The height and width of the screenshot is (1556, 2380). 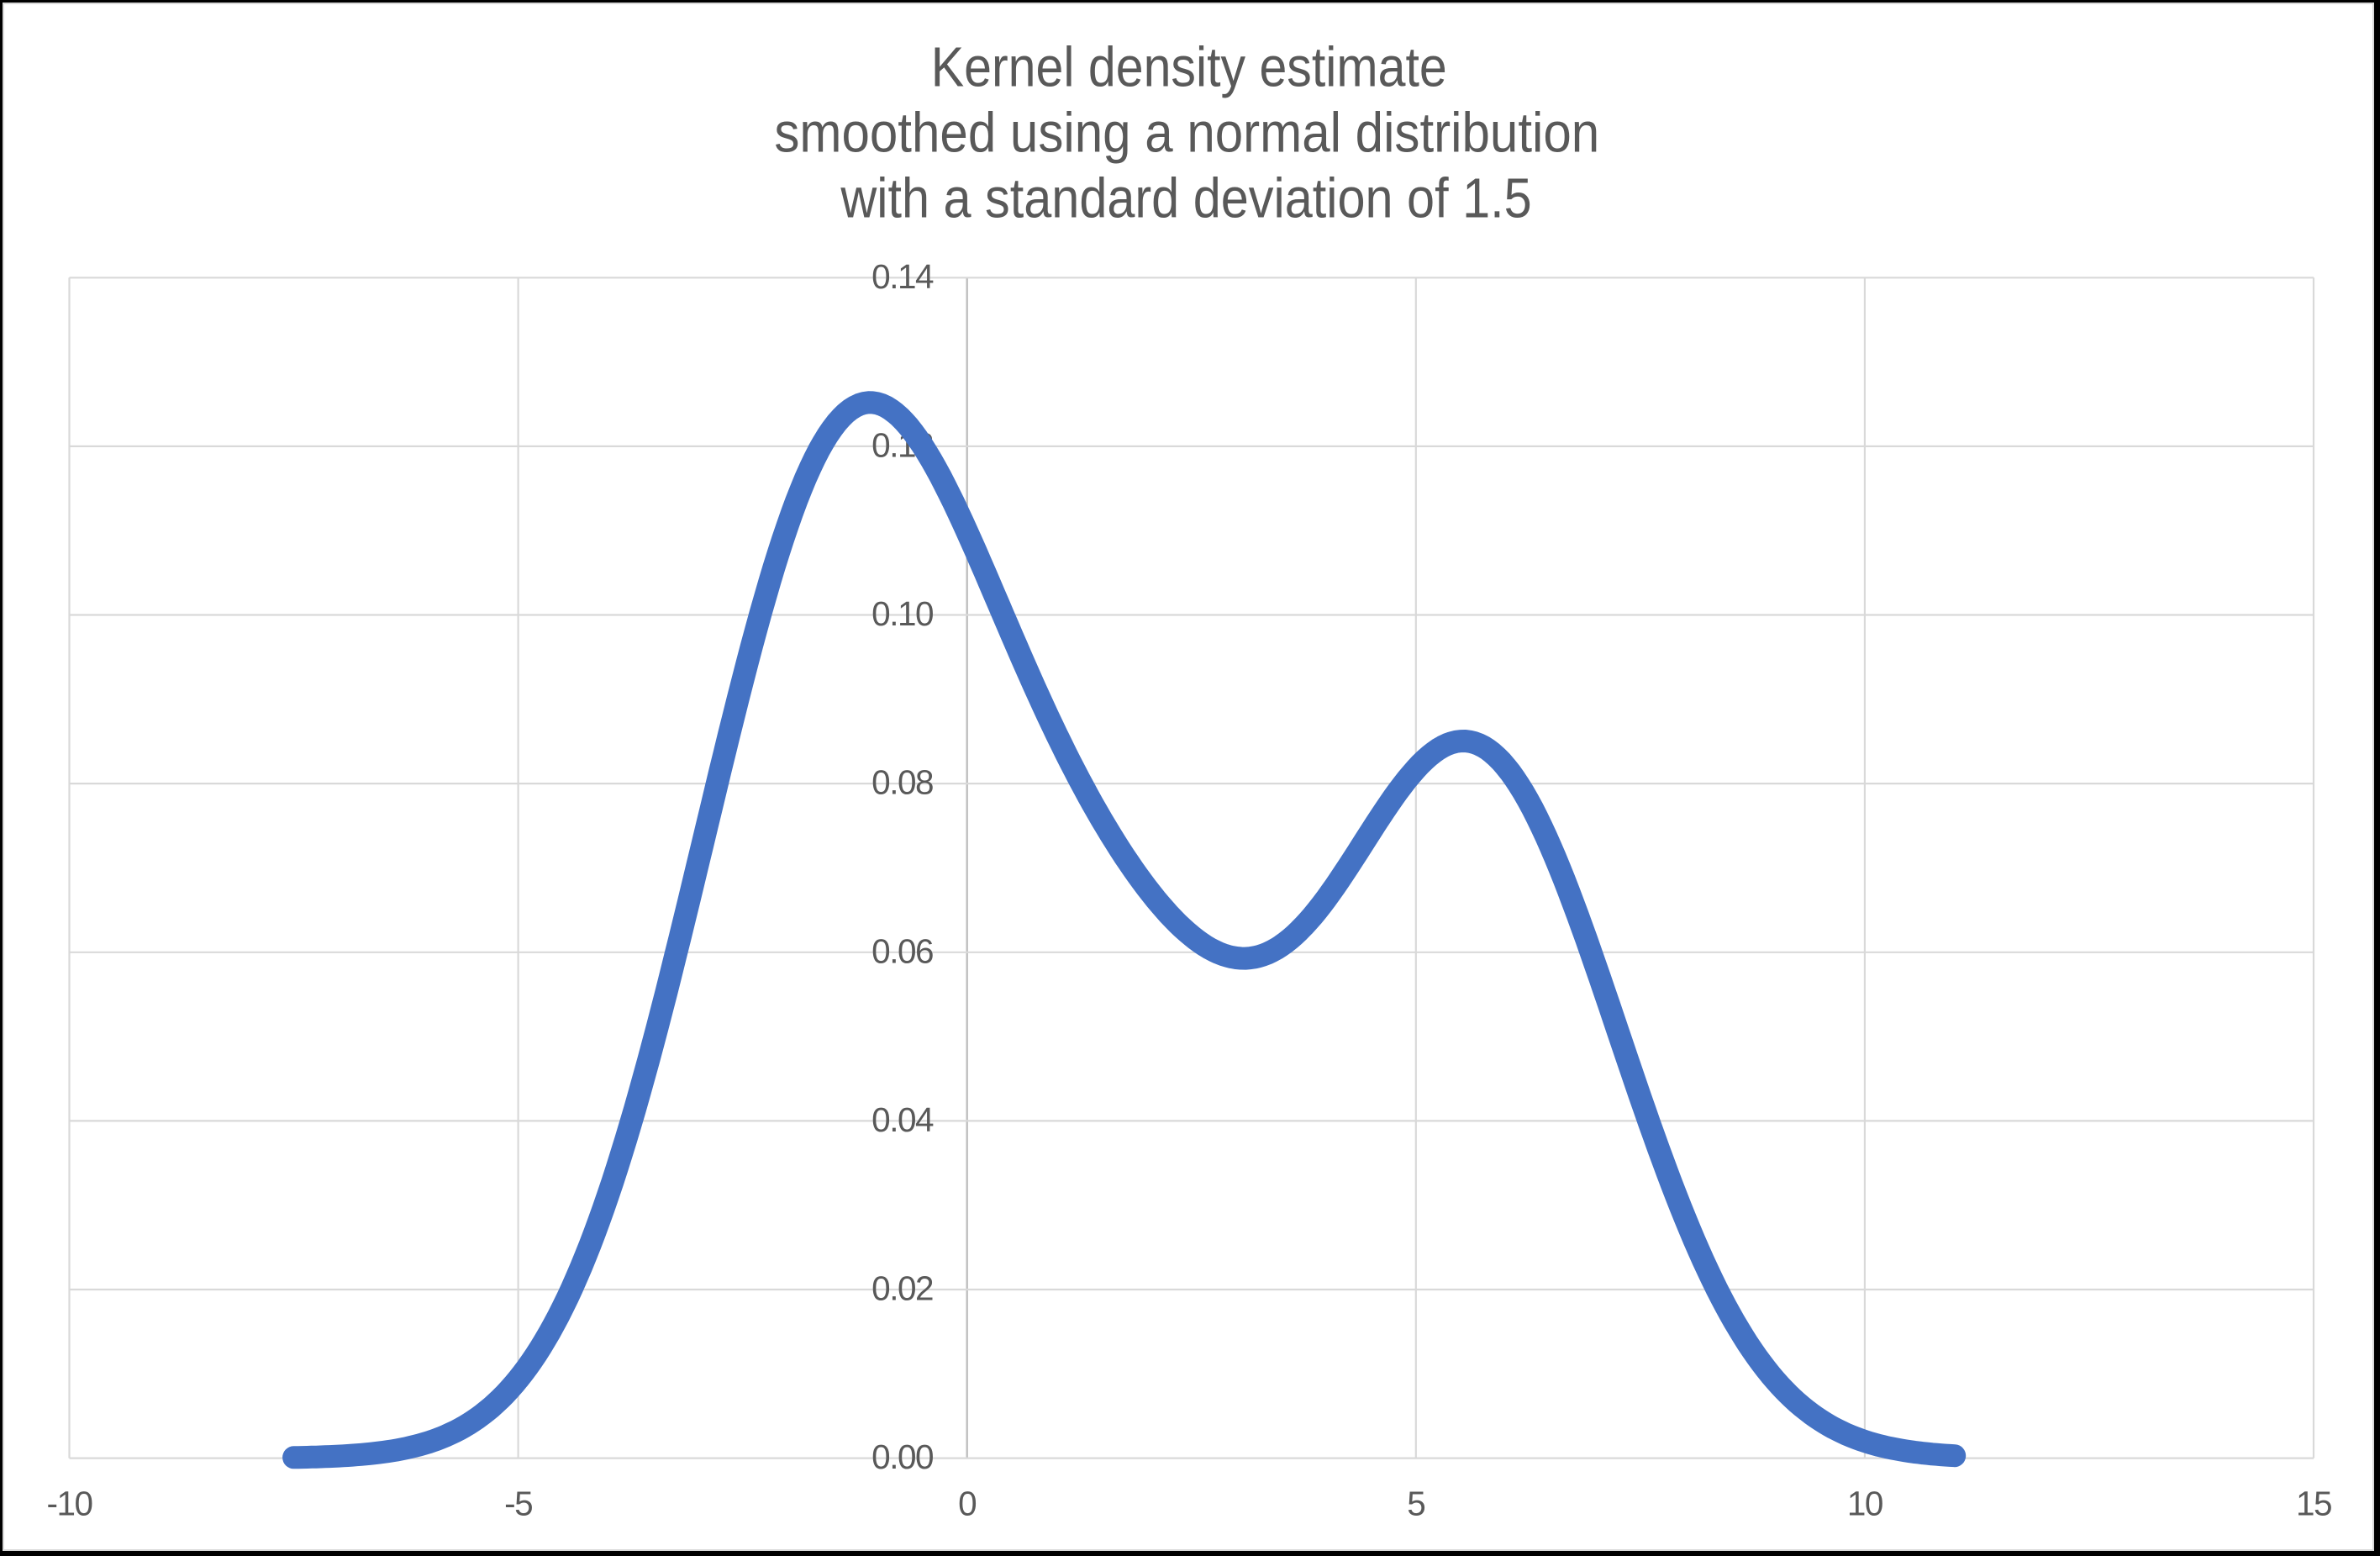 I want to click on svg-text: 0.02, so click(x=902, y=1288).